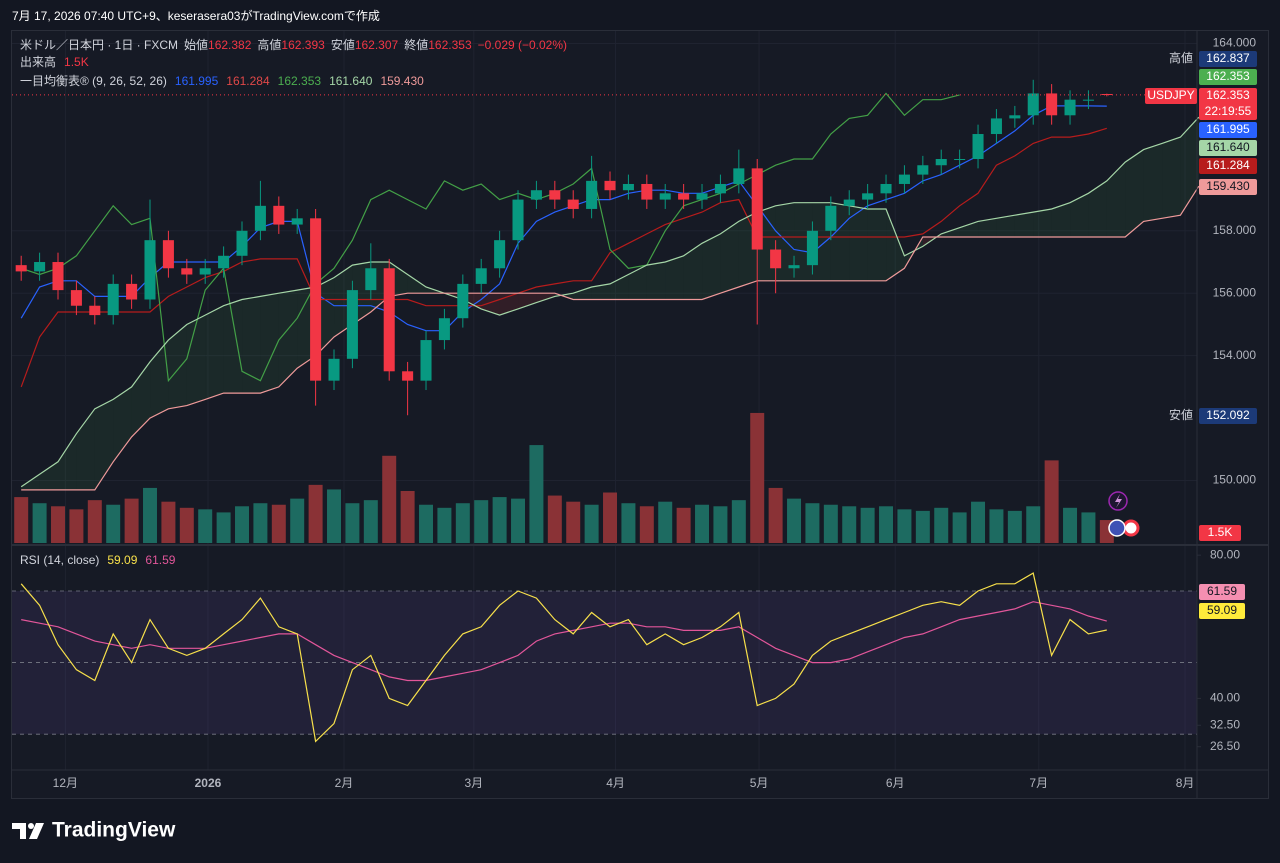 The width and height of the screenshot is (1280, 863). I want to click on badge-text: 61.59, so click(1222, 591).